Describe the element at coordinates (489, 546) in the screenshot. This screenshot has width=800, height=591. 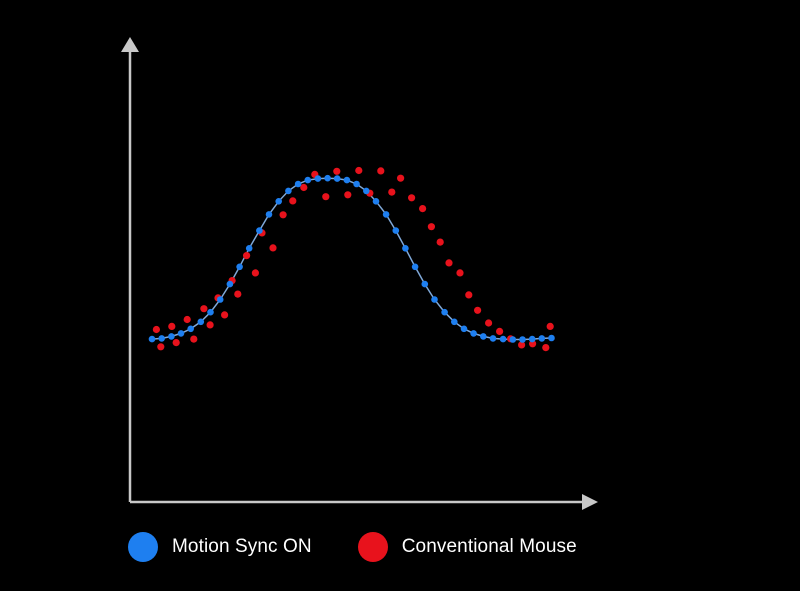
I see `legend-label-conventional-mouse: Conventional Mouse` at that location.